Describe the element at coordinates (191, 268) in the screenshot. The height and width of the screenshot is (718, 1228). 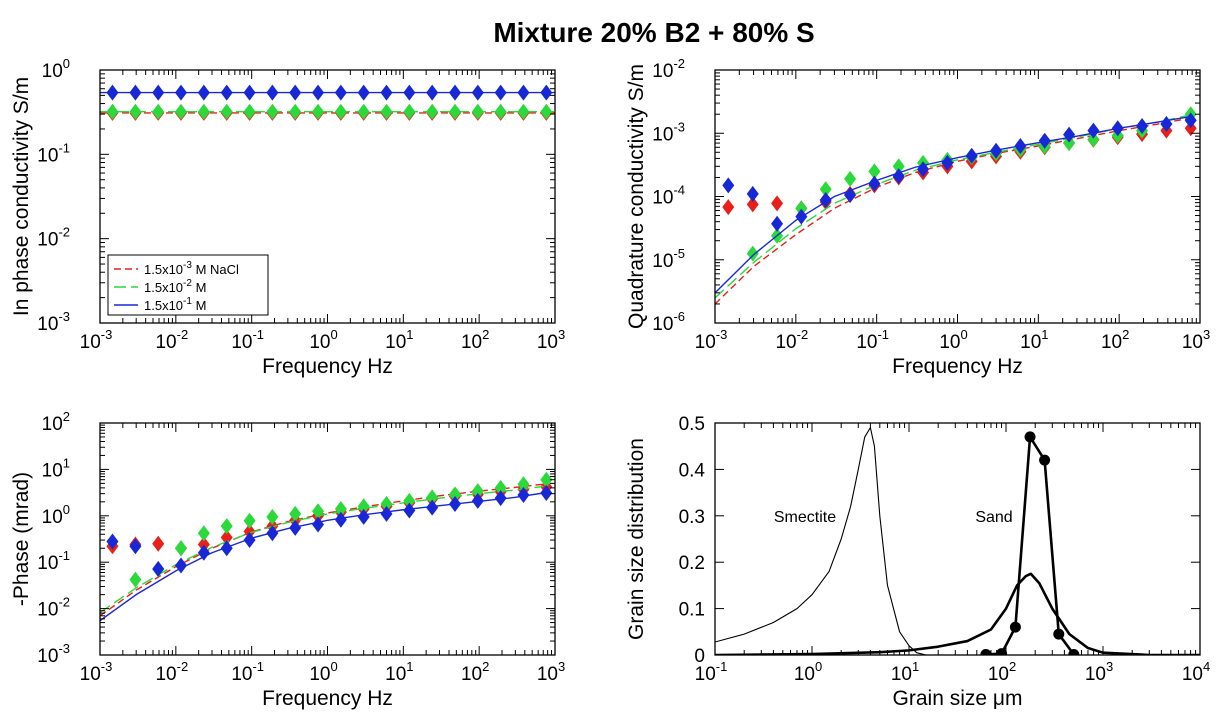
I see `legend-label: 1.5x10-3 M NaCl` at that location.